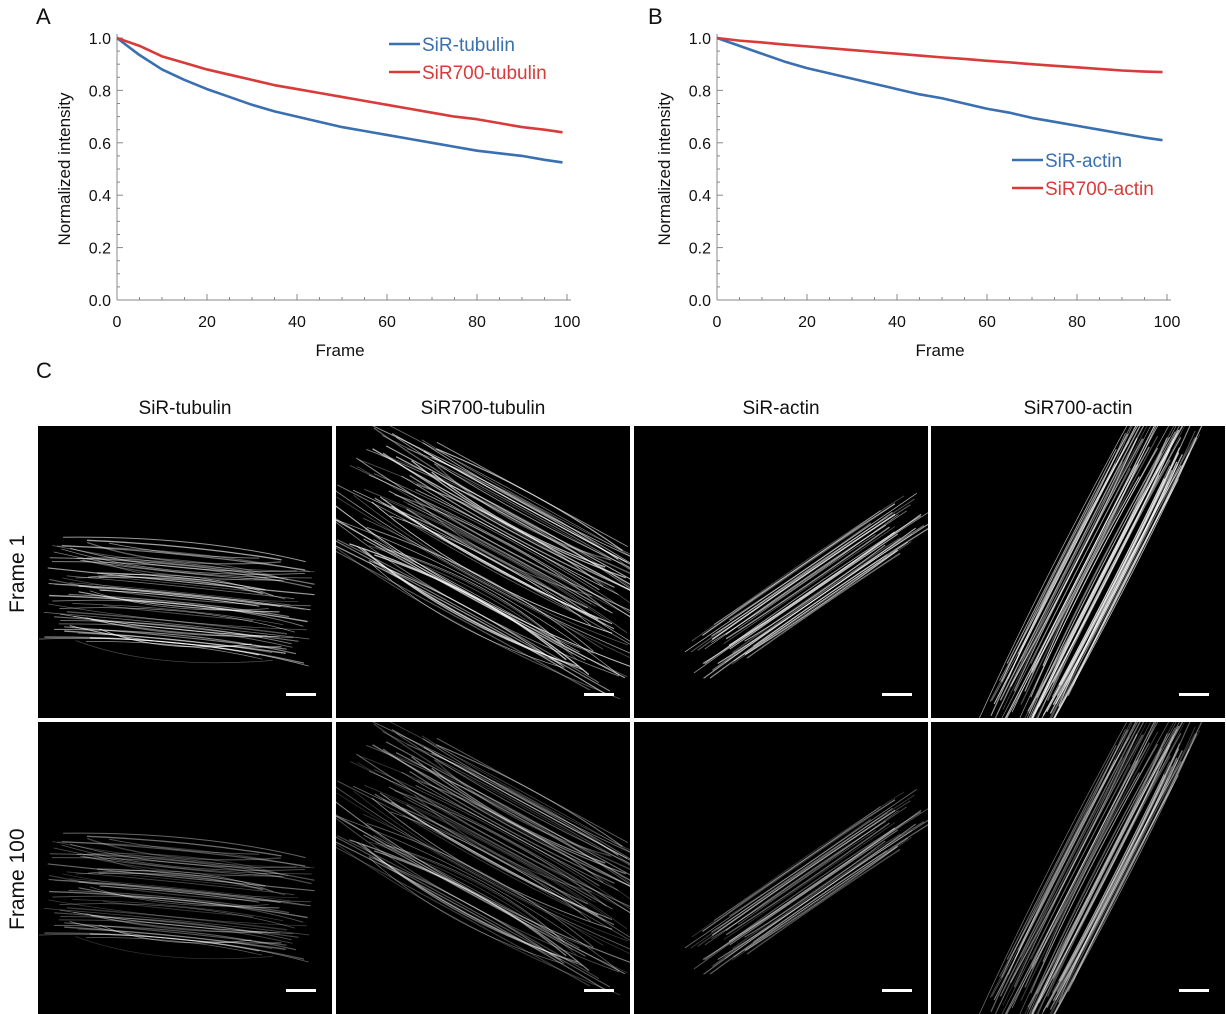 The image size is (1226, 1014). I want to click on panel-label-b: B, so click(655, 16).